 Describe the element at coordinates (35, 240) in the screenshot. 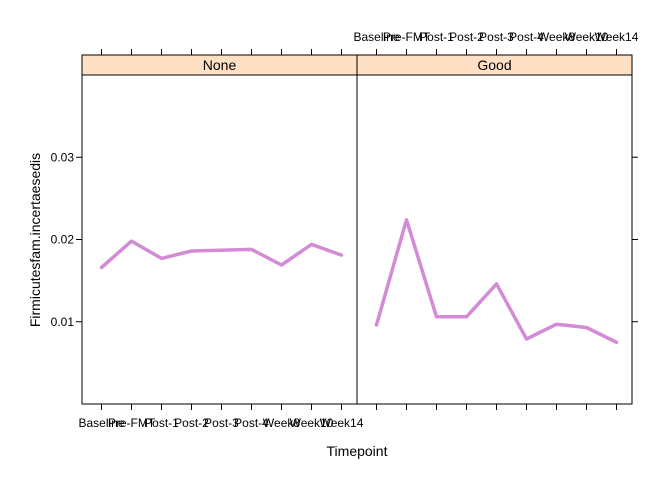

I see `y-axis-title: Firmicutesfam.incertaesedis` at that location.